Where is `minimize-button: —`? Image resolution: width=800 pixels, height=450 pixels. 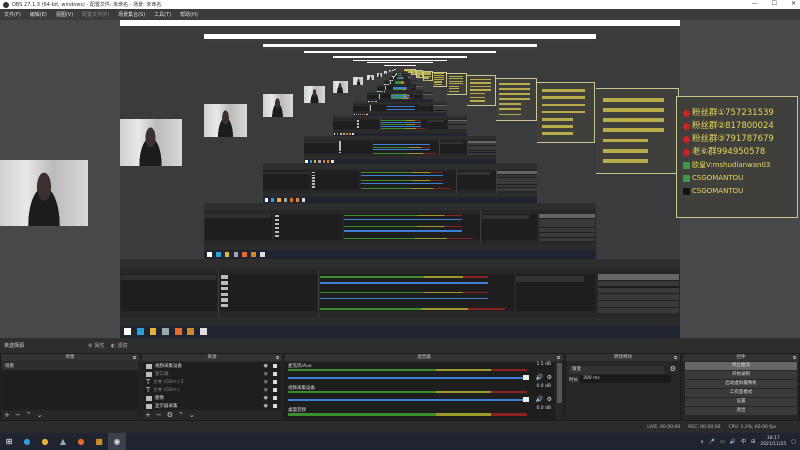 minimize-button: — is located at coordinates (754, 3).